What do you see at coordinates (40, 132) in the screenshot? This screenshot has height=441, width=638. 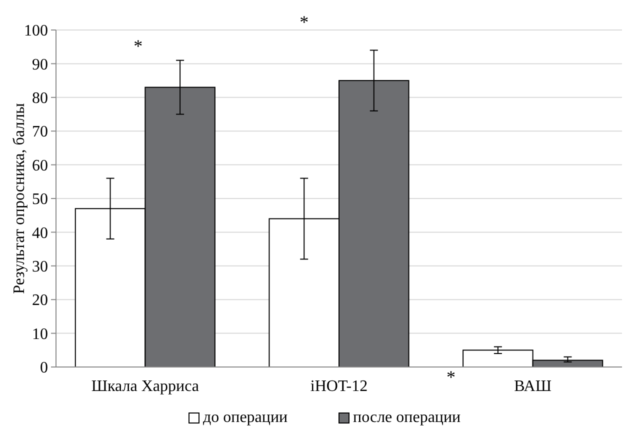 I see `y-tick-label: 70` at bounding box center [40, 132].